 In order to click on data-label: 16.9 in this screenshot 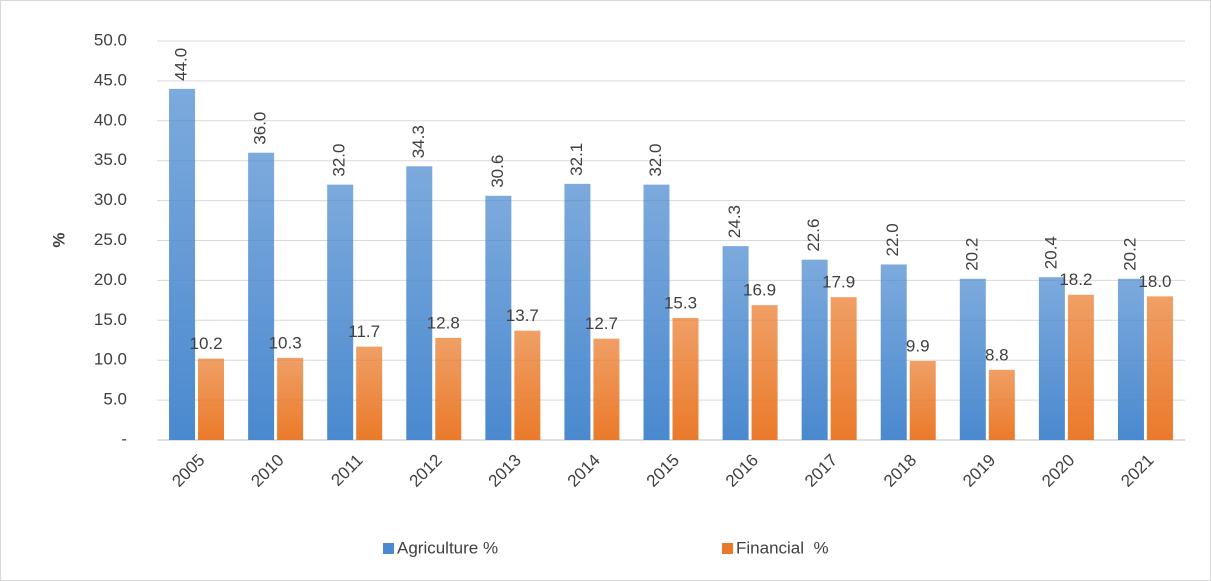, I will do `click(759, 290)`.